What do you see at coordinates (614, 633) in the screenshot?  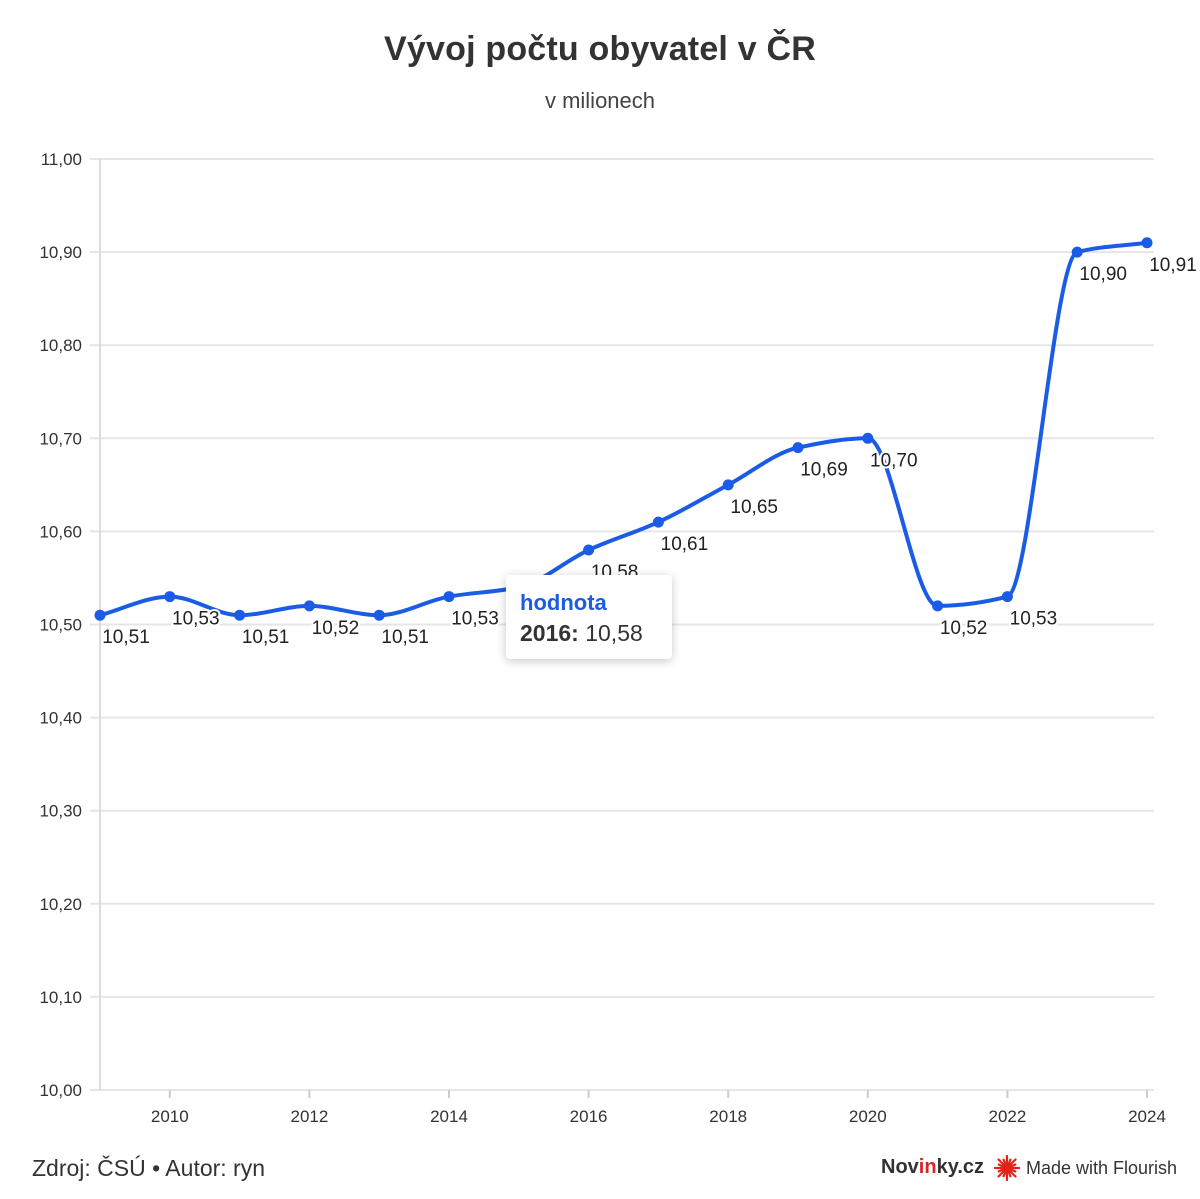 I see `tooltip-value: 10,58` at bounding box center [614, 633].